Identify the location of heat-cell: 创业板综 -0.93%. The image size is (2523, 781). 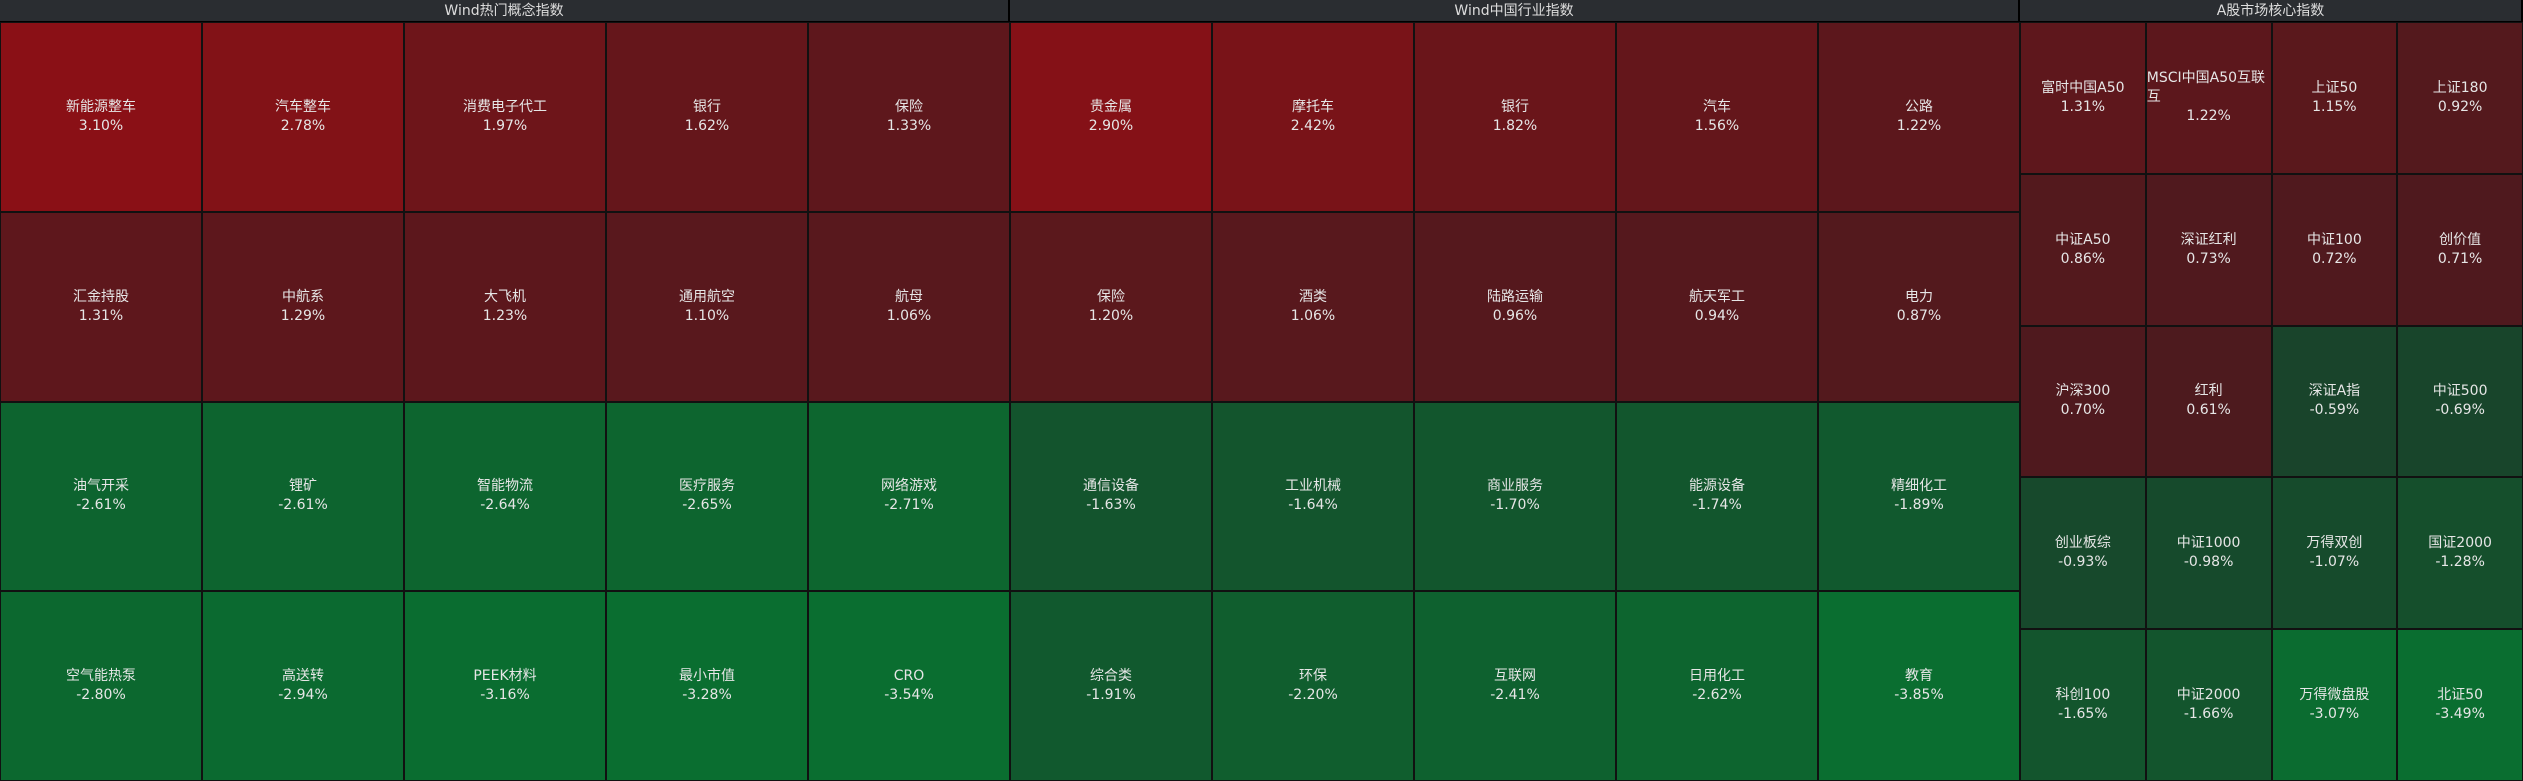
(2083, 553).